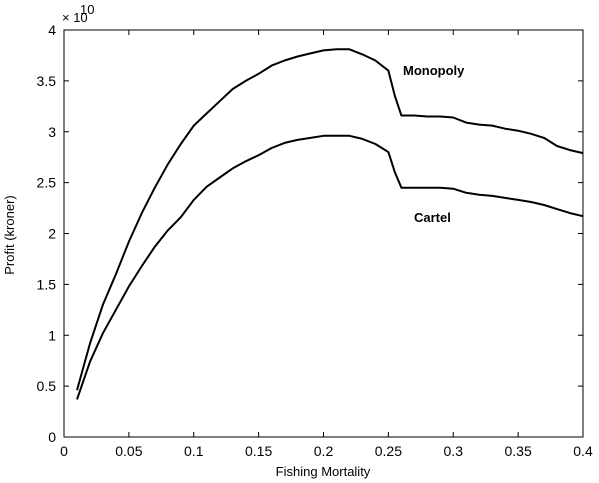 Image resolution: width=599 pixels, height=483 pixels. What do you see at coordinates (434, 70) in the screenshot?
I see `series-label-monopoly: Monopoly` at bounding box center [434, 70].